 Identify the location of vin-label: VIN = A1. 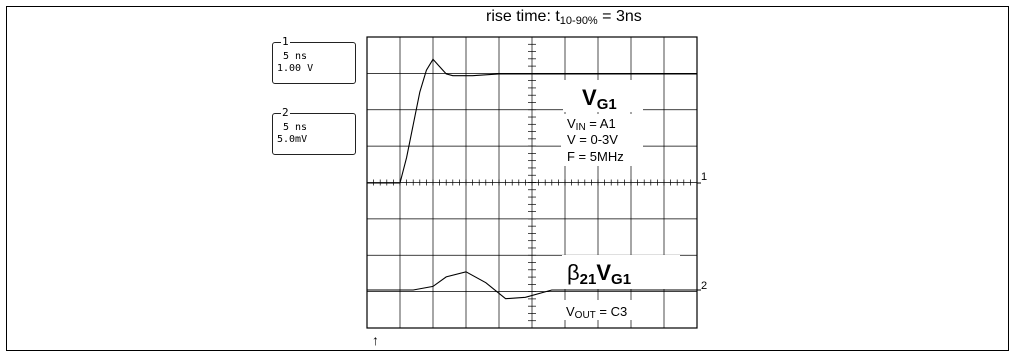
(591, 124).